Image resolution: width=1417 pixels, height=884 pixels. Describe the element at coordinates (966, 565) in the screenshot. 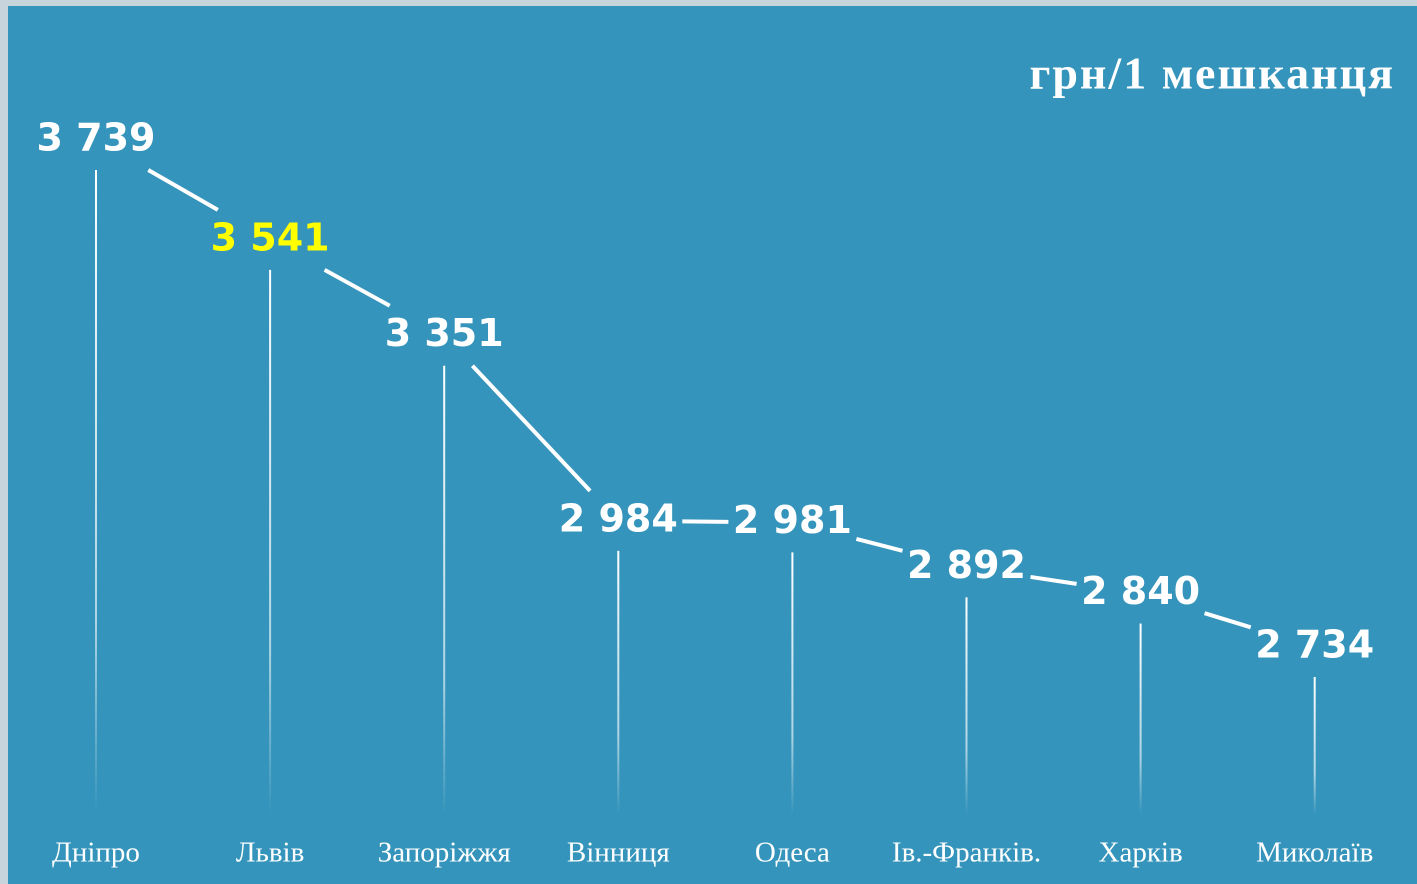

I see `value-label: 2 892` at that location.